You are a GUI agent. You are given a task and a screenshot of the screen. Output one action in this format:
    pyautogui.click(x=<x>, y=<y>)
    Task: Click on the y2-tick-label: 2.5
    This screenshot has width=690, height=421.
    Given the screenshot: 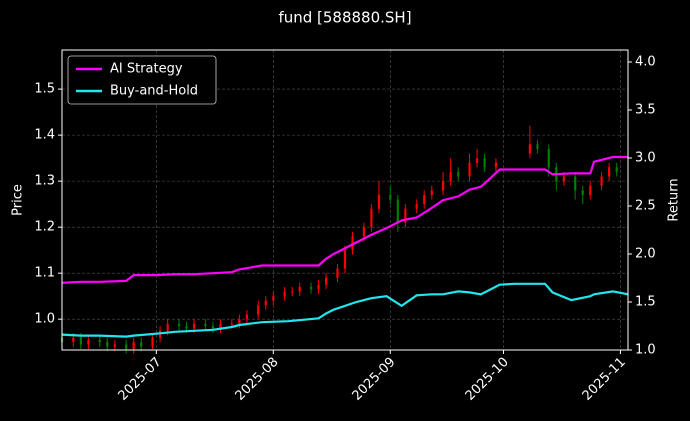 What is the action you would take?
    pyautogui.click(x=645, y=206)
    